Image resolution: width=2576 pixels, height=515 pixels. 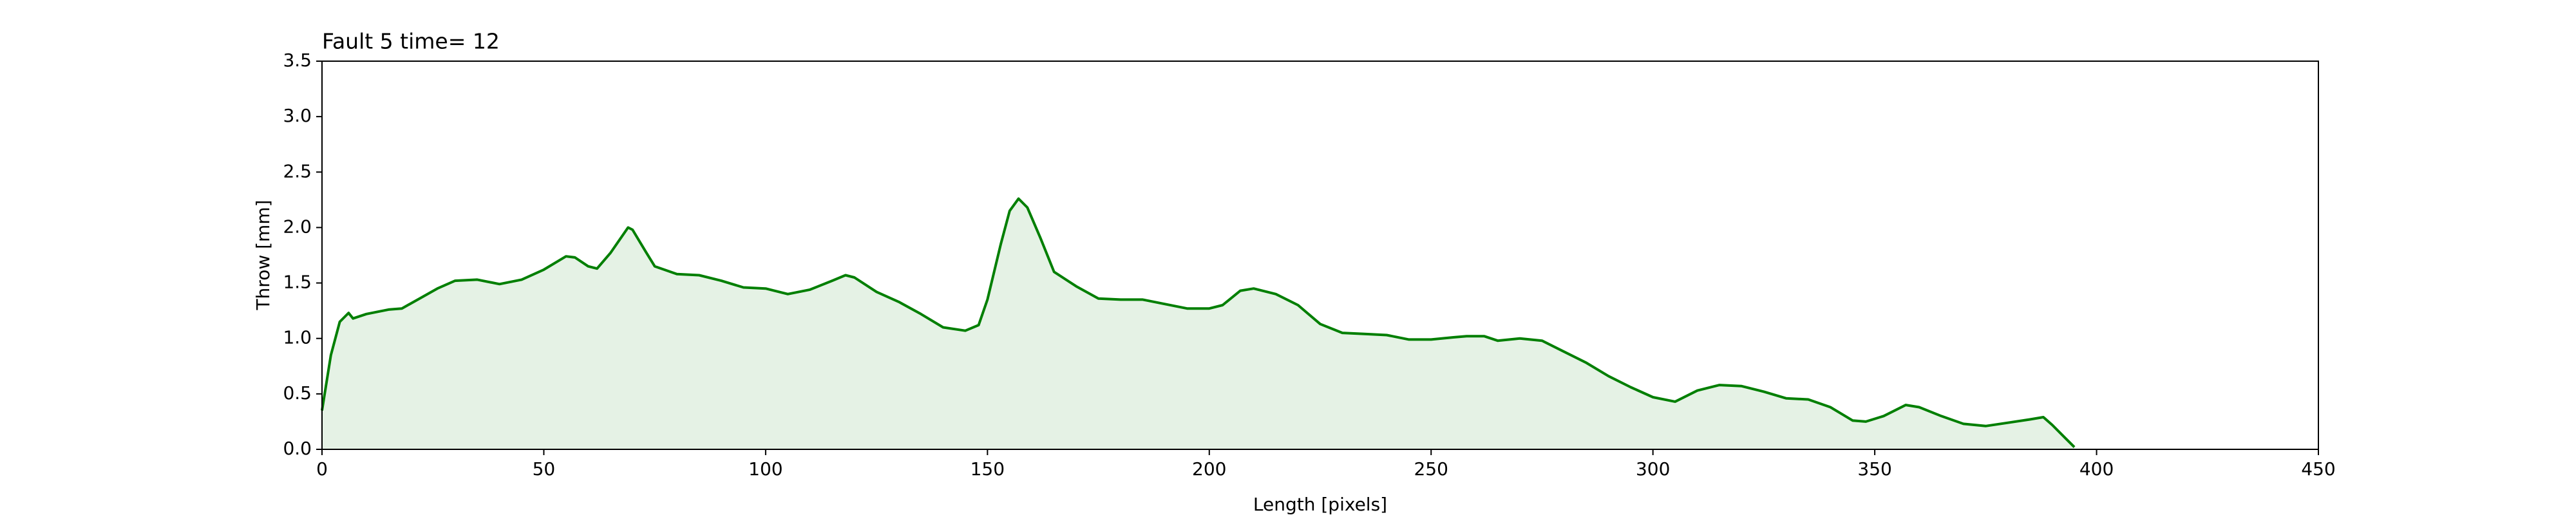 What do you see at coordinates (2097, 469) in the screenshot?
I see `x-tick-label: 400` at bounding box center [2097, 469].